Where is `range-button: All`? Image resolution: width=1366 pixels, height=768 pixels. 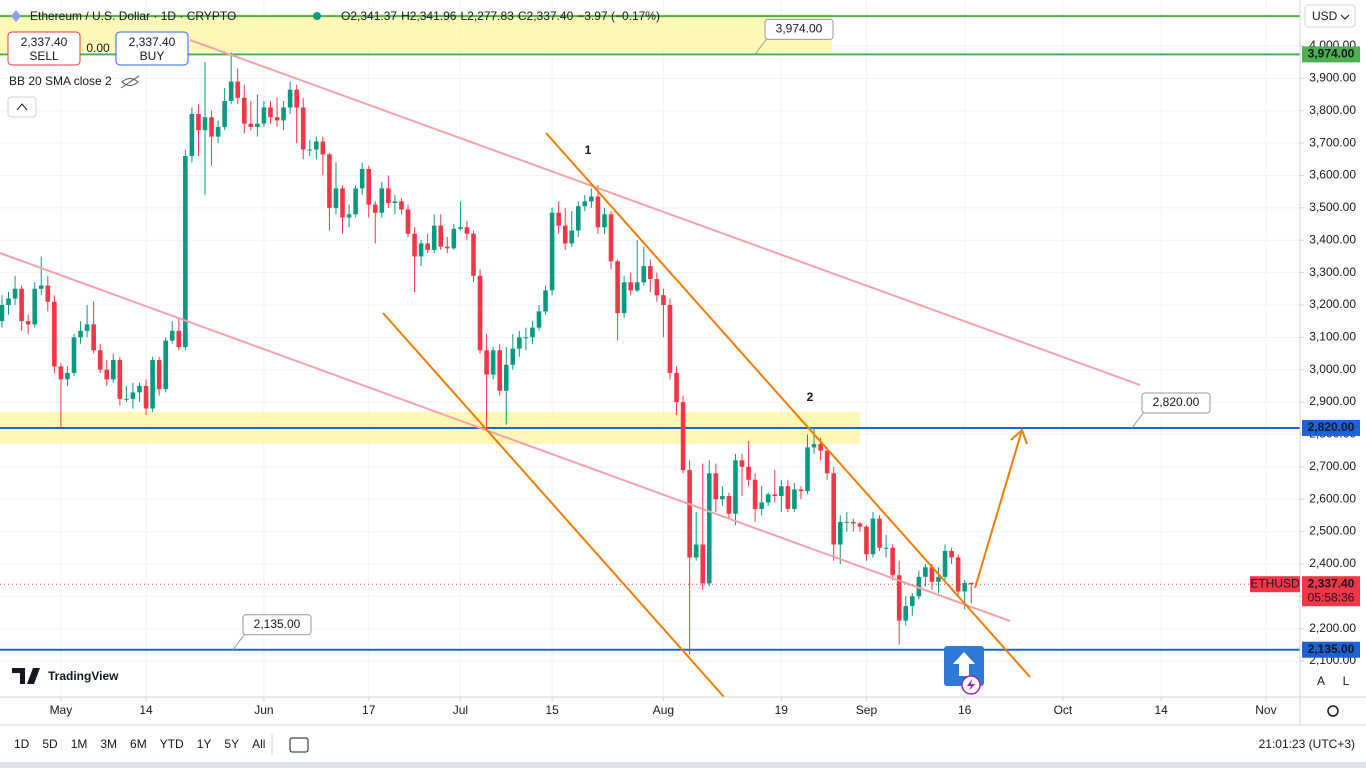
range-button: All is located at coordinates (258, 744).